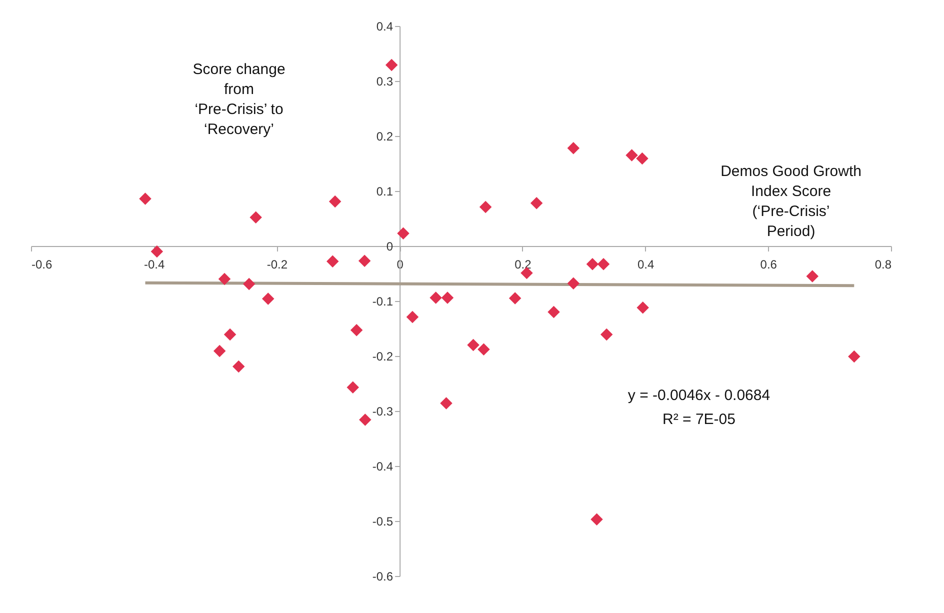 This screenshot has width=944, height=613. What do you see at coordinates (383, 301) in the screenshot?
I see `y-tick-label: -0.1` at bounding box center [383, 301].